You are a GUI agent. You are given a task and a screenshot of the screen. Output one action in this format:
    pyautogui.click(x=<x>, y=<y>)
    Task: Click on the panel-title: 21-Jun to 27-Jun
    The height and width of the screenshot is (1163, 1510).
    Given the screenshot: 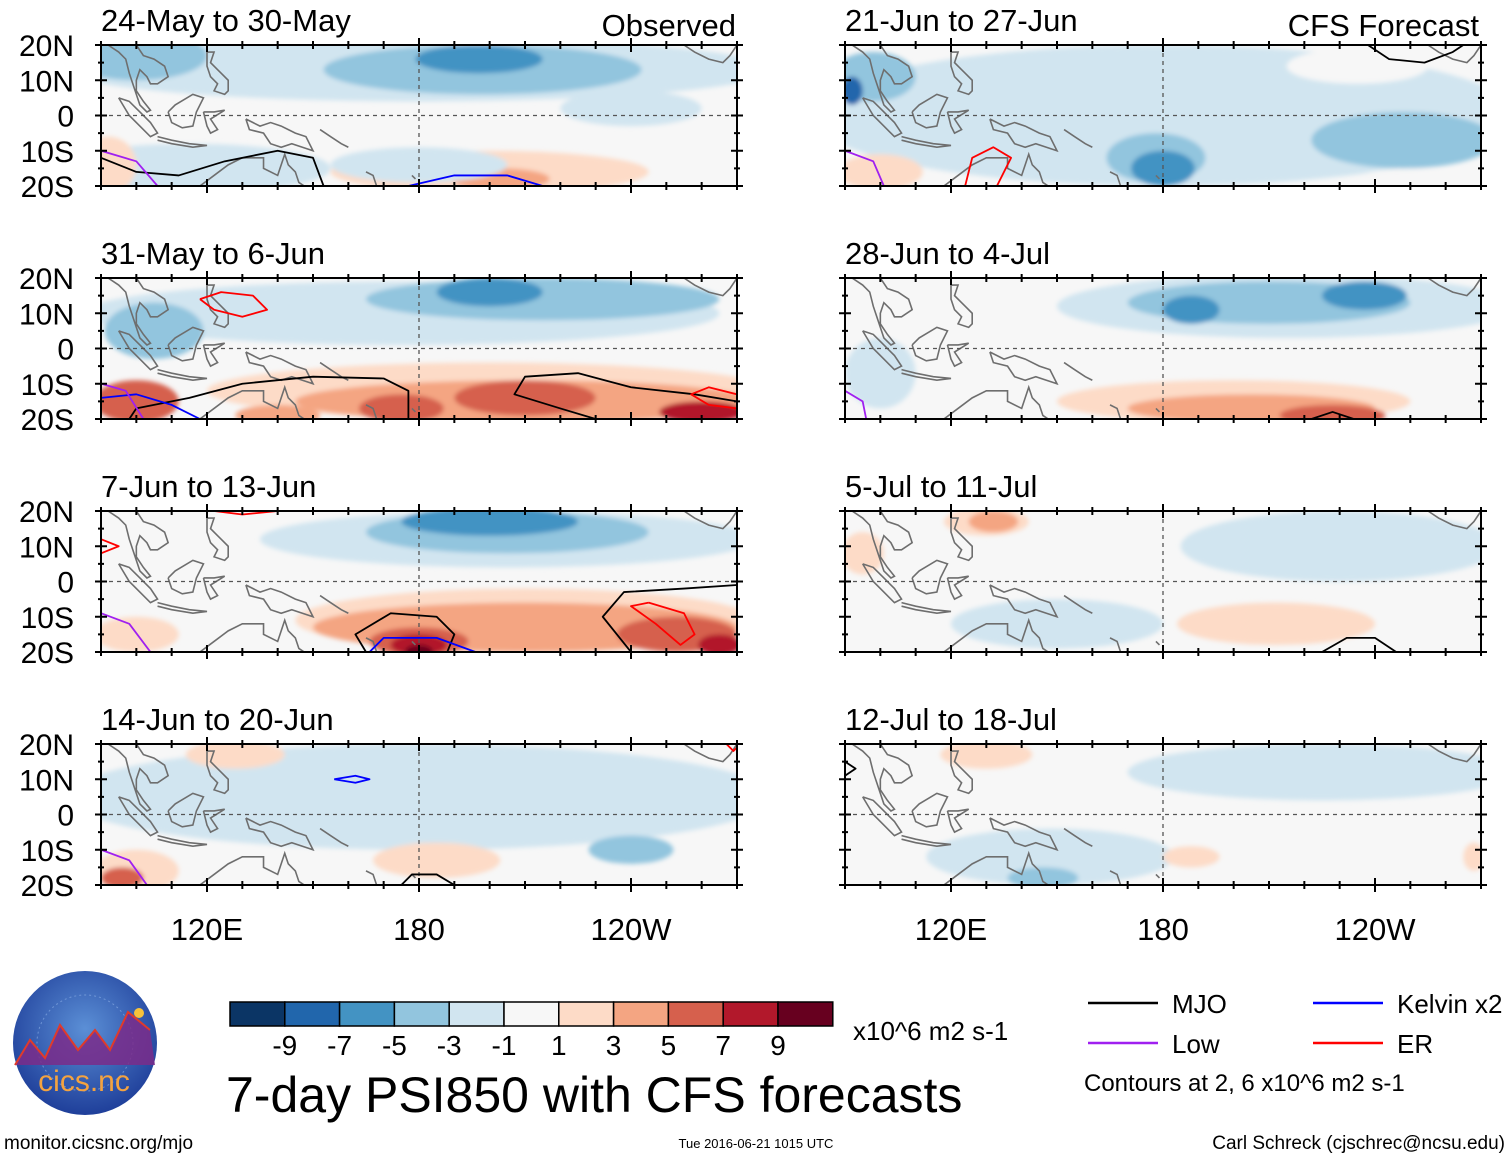 What is the action you would take?
    pyautogui.click(x=961, y=20)
    